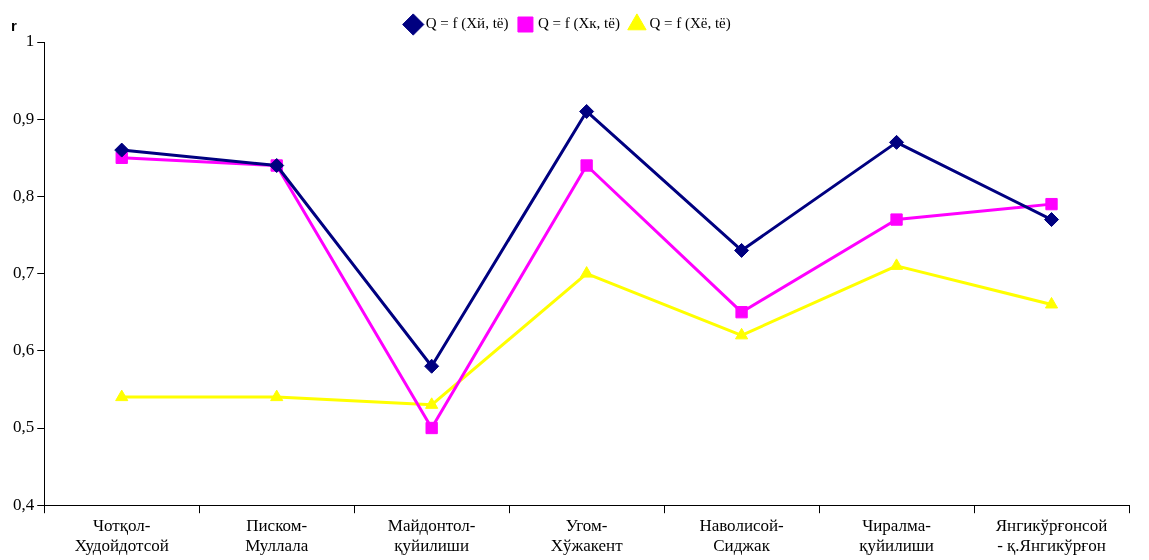  Describe the element at coordinates (121, 535) in the screenshot. I see `x-tick-label: Чотқол- Худойдотсой` at that location.